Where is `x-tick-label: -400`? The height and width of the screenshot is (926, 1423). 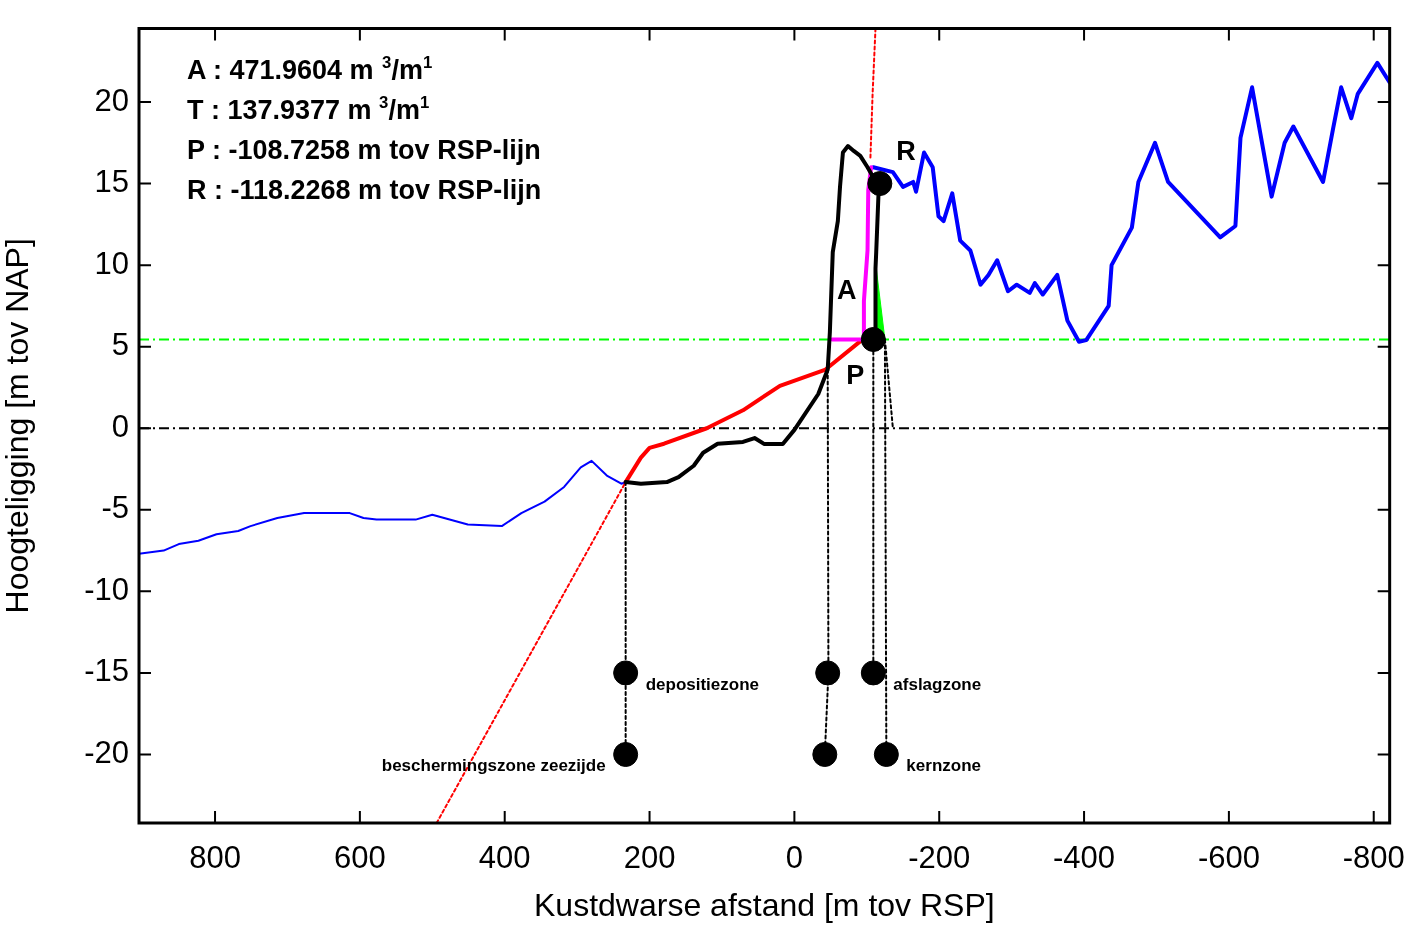 x-tick-label: -400 is located at coordinates (1084, 858).